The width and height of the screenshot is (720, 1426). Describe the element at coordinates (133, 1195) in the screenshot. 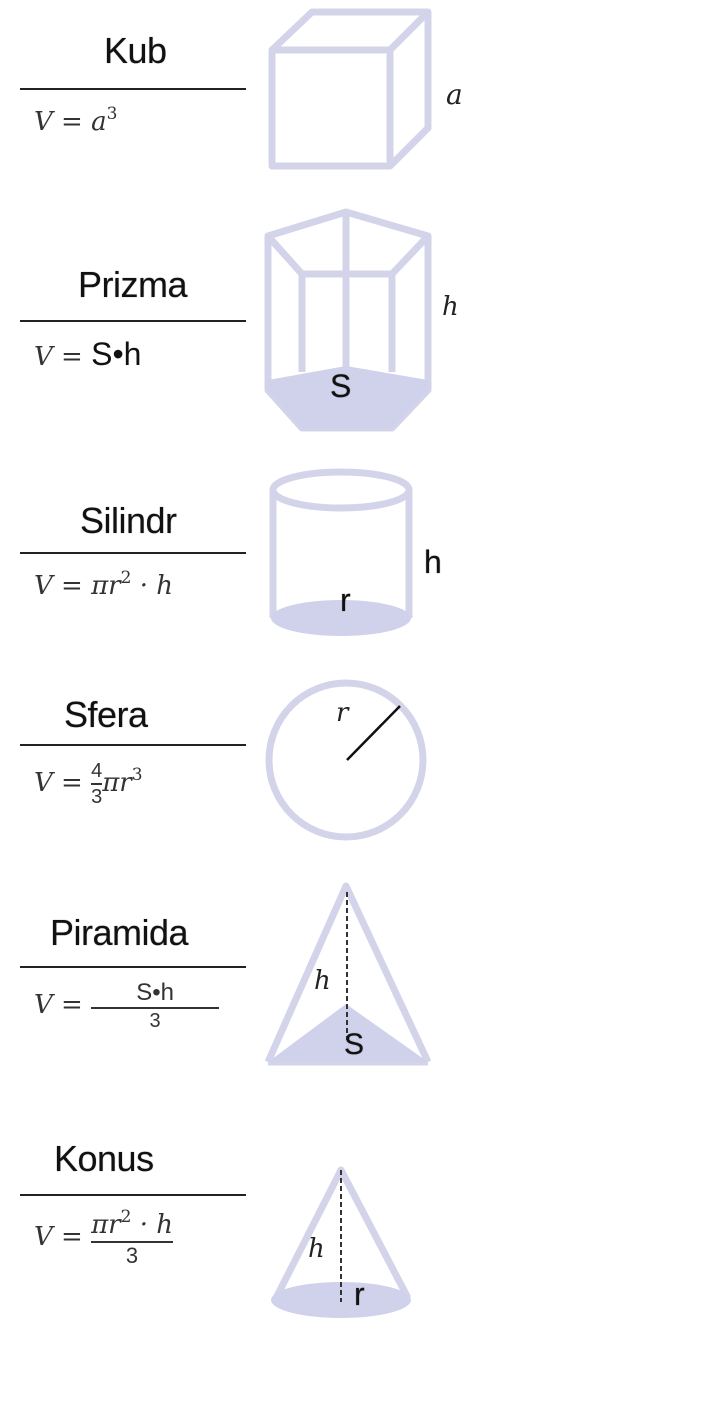

I see `cone-rule` at that location.